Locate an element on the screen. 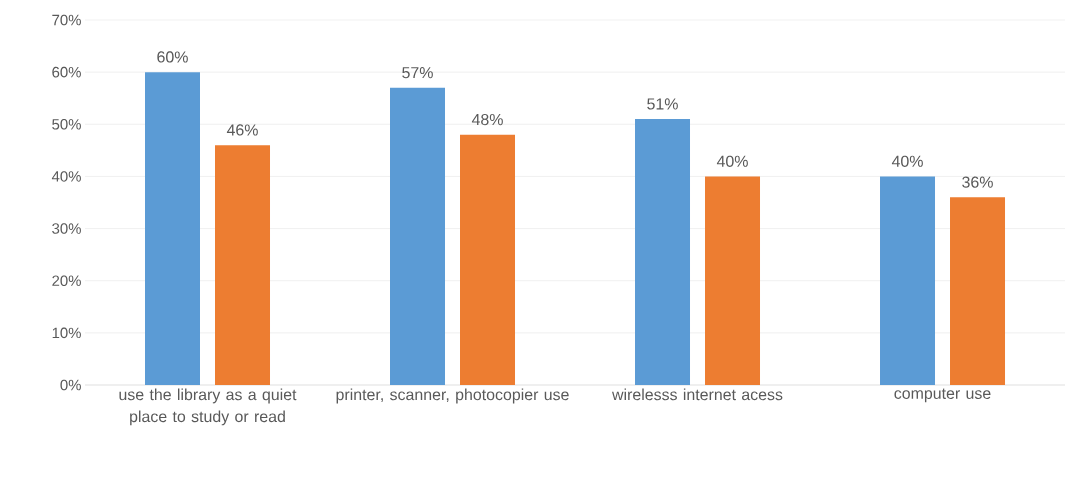 The height and width of the screenshot is (500, 1074). y-tick-label: 30% is located at coordinates (66, 228).